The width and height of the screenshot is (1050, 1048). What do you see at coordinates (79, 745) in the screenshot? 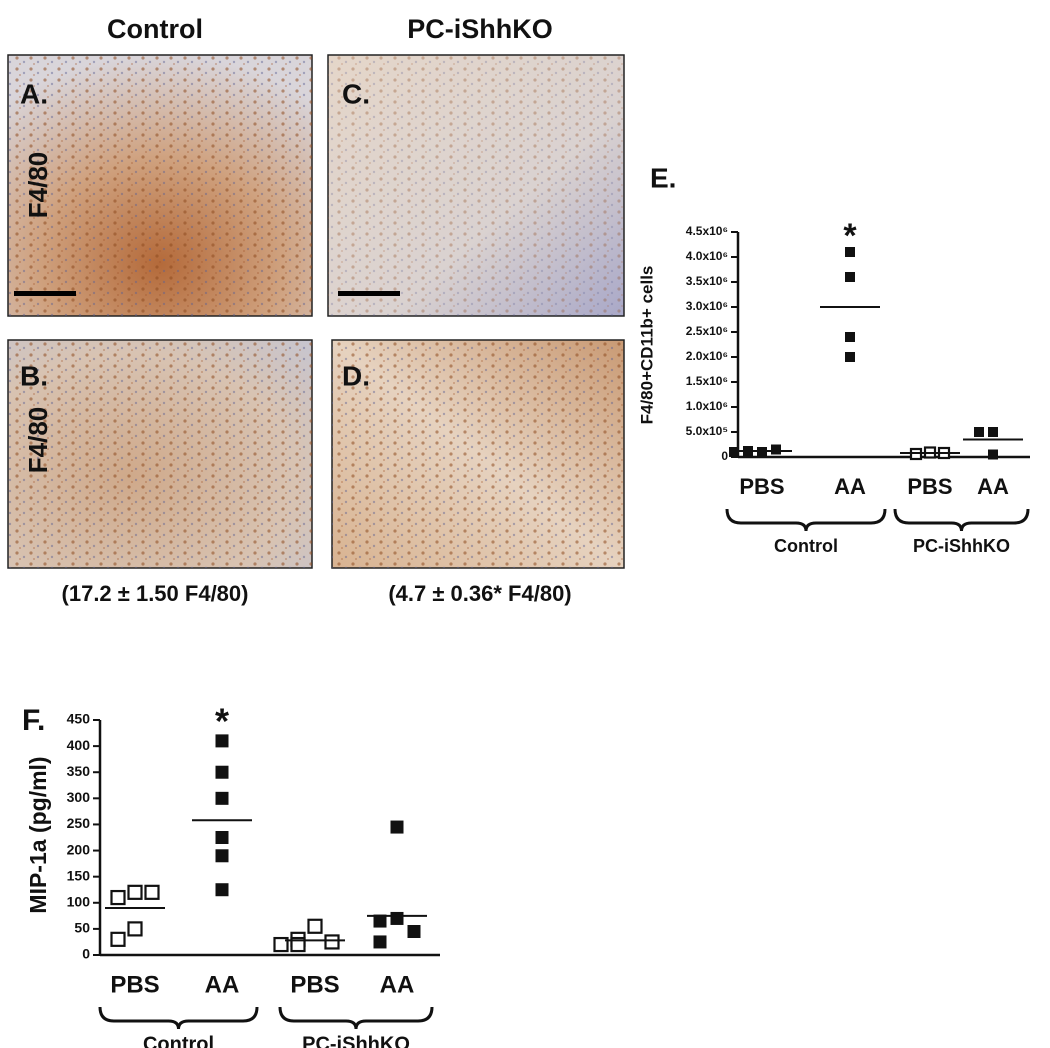
I see `y-tick-label: 400` at bounding box center [79, 745].